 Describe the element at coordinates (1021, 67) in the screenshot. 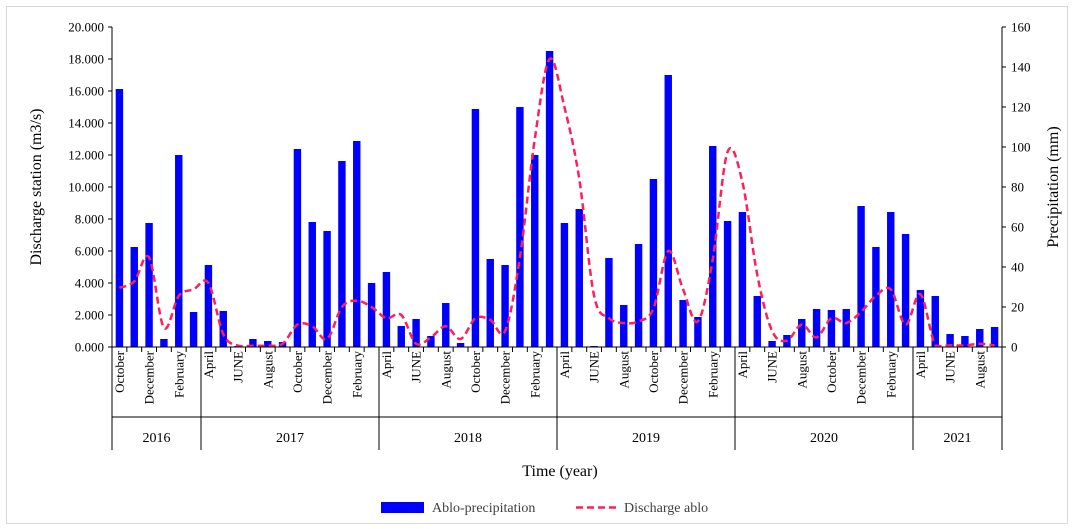

I see `right-tick-label: 140` at that location.